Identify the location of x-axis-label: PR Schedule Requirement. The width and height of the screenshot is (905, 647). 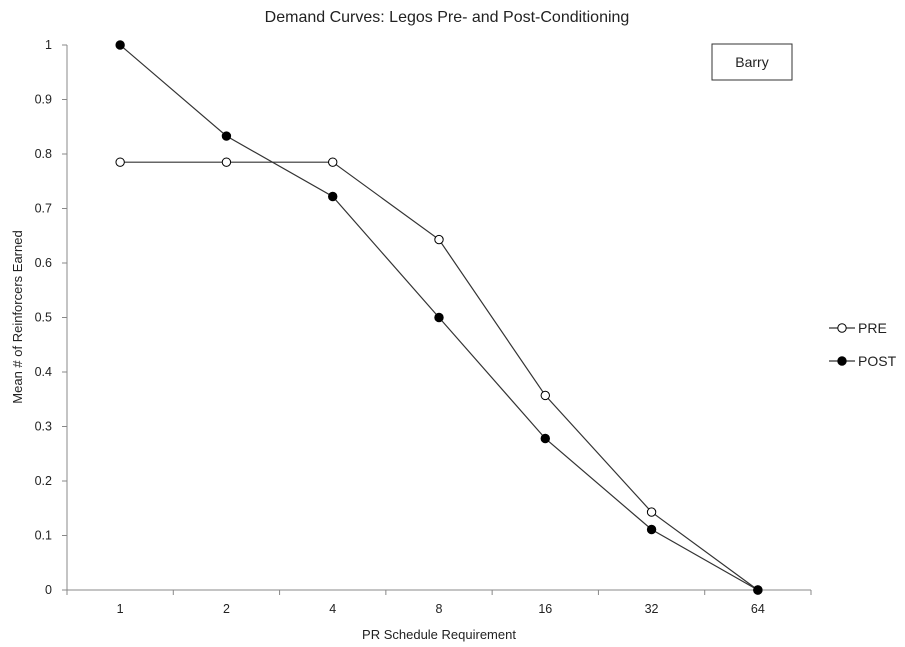
(439, 634).